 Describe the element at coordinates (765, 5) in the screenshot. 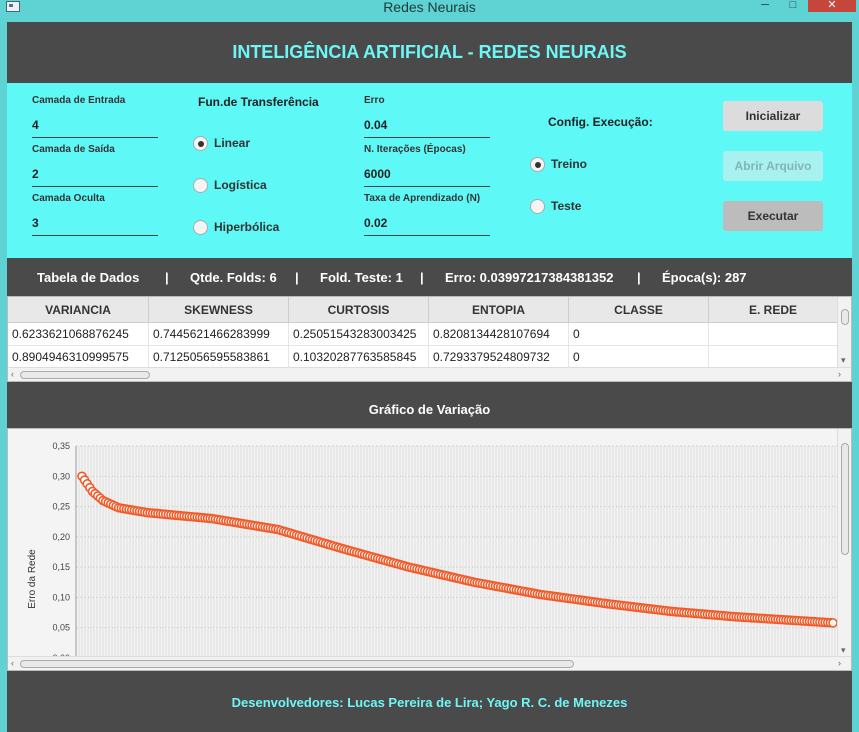

I see `minimize-button: ─` at that location.